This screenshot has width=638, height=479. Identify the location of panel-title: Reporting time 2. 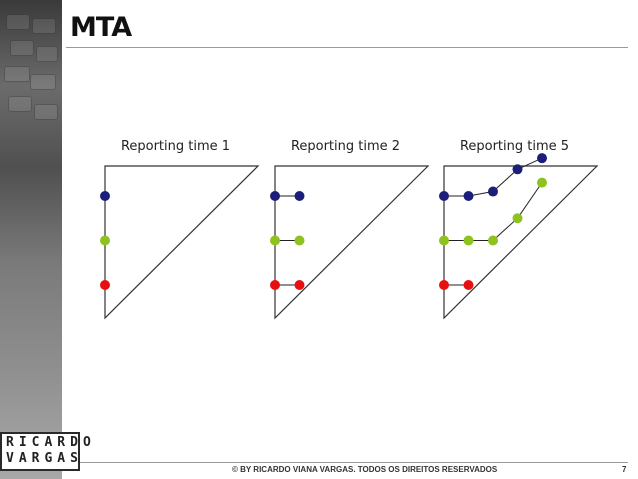
(345, 146).